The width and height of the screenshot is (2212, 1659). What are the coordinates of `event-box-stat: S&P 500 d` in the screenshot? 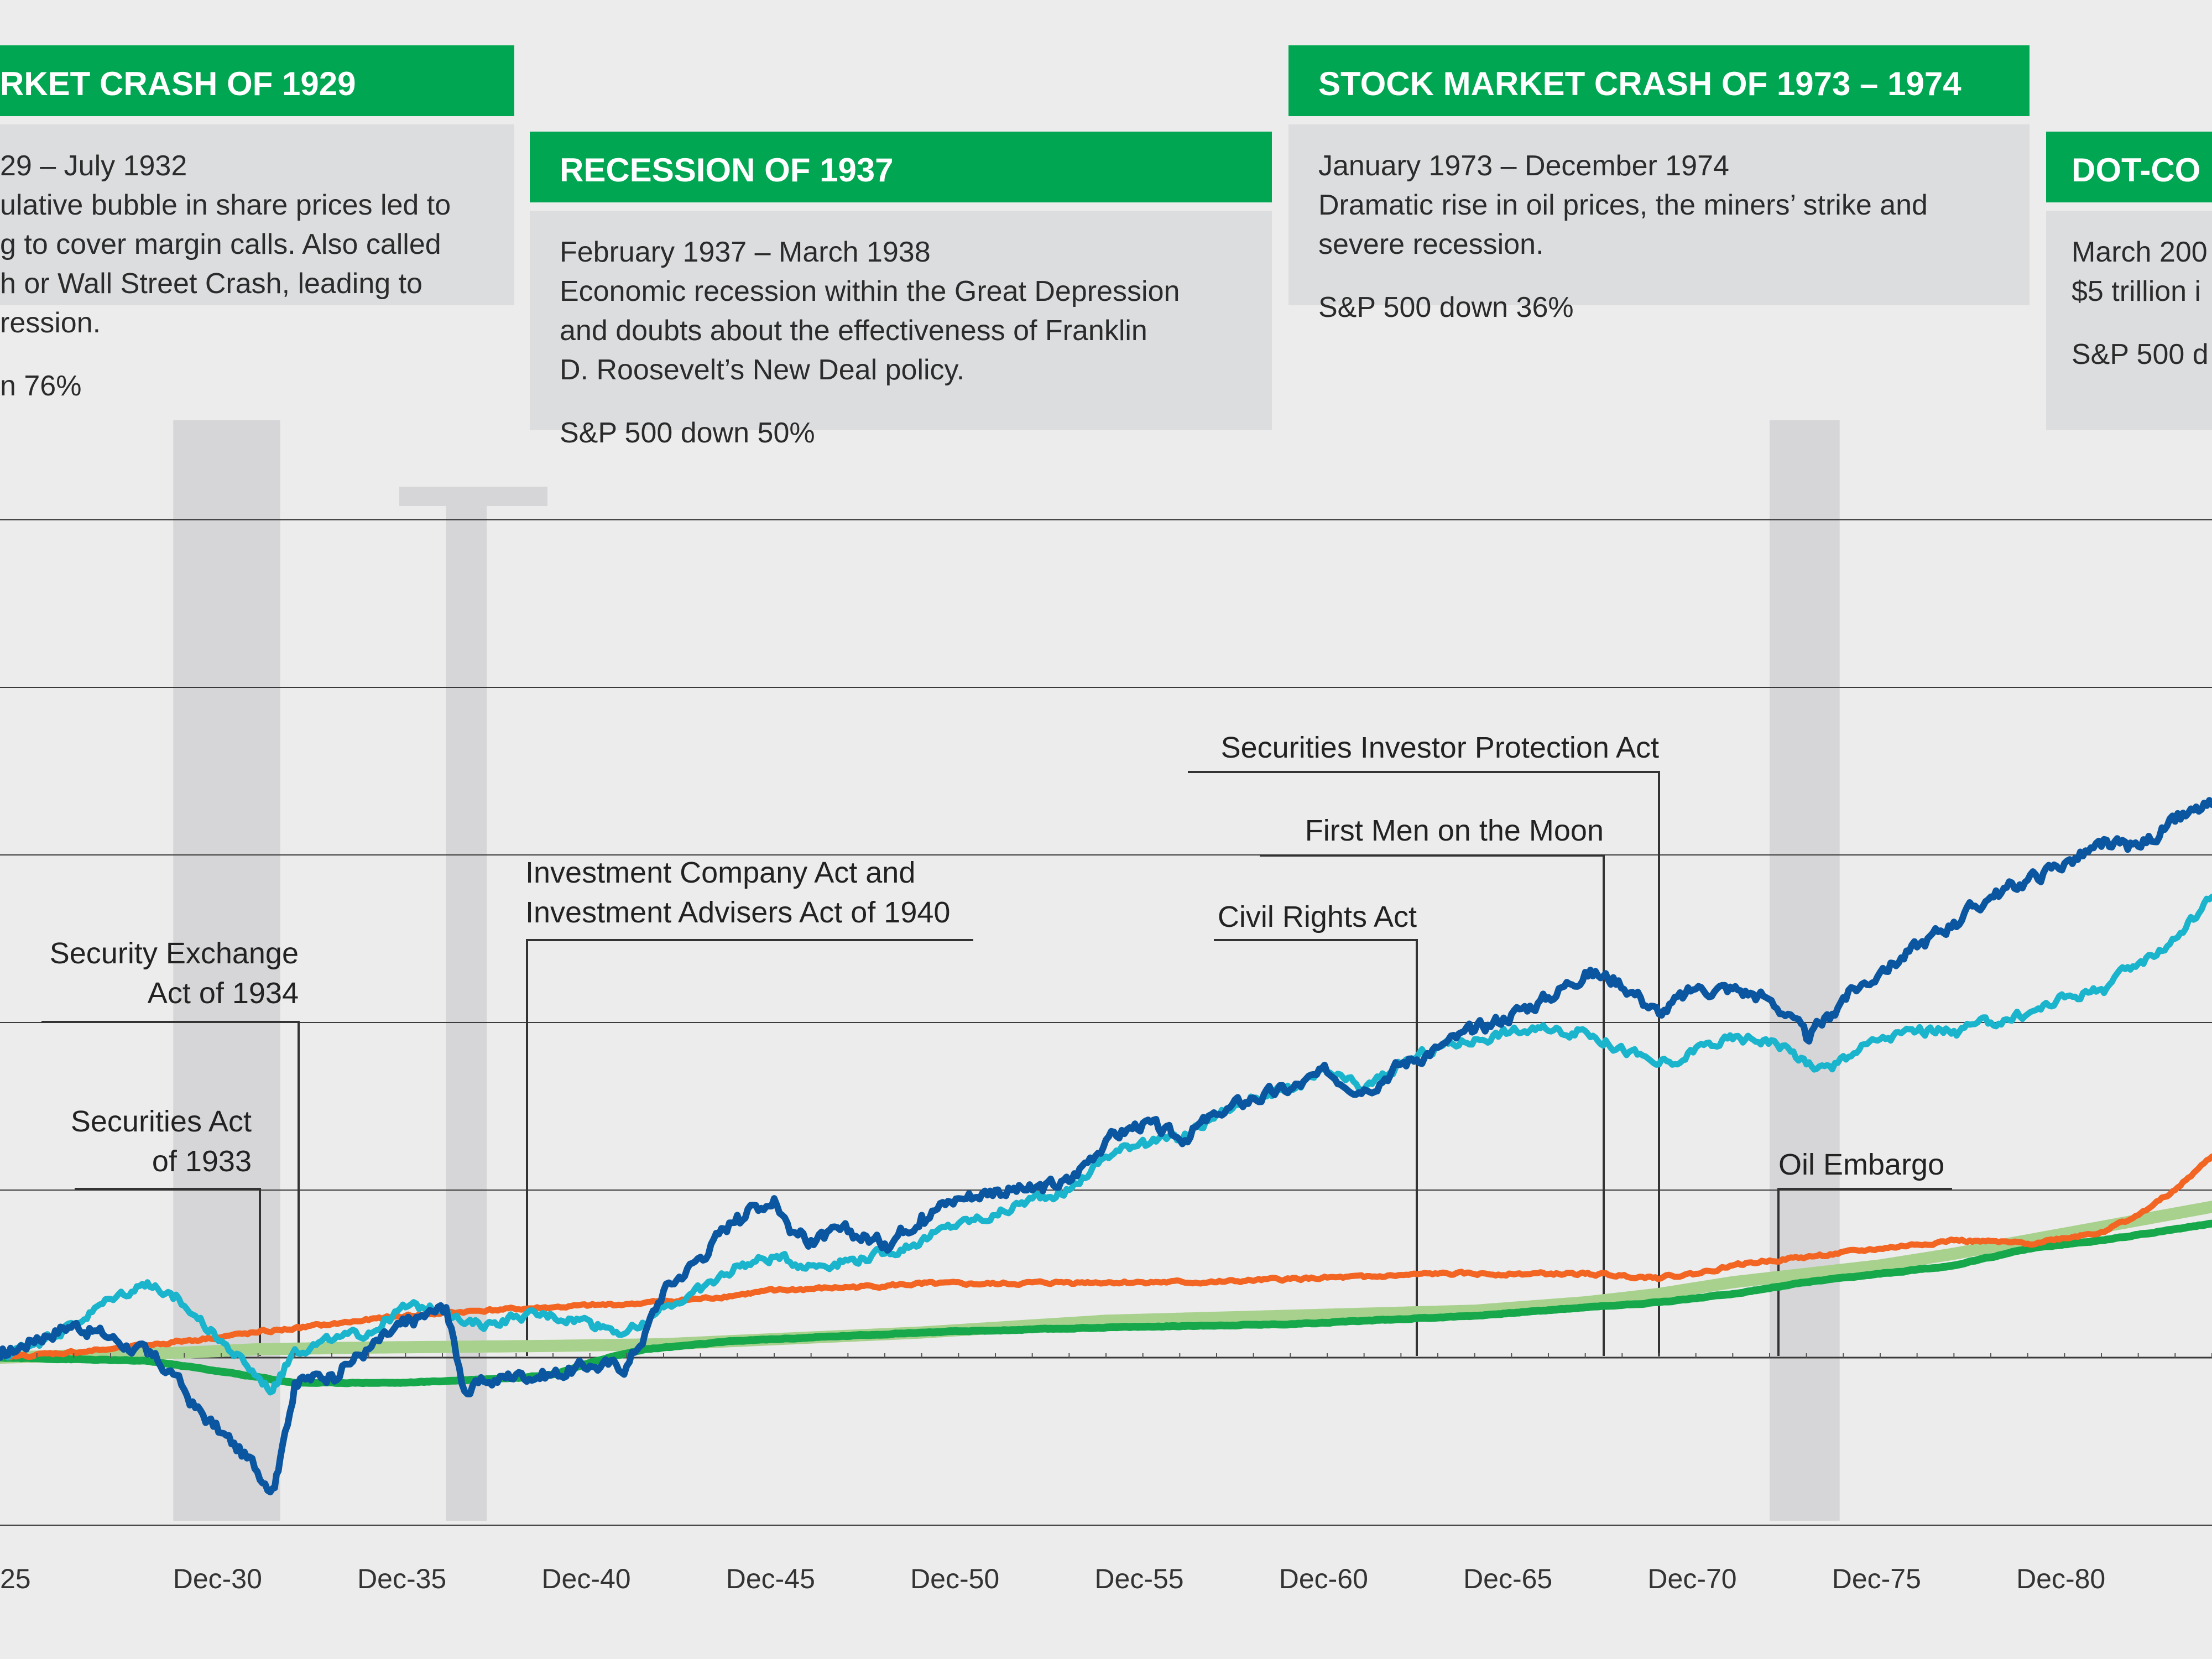 It's located at (2140, 355).